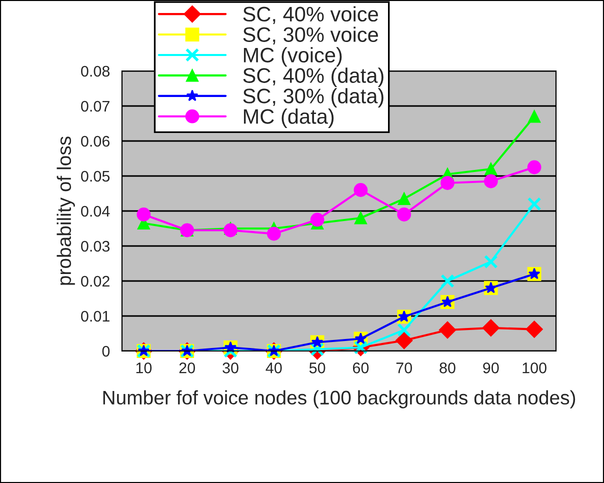 This screenshot has height=483, width=604. Describe the element at coordinates (293, 57) in the screenshot. I see `legend-label: MC (voice)` at that location.